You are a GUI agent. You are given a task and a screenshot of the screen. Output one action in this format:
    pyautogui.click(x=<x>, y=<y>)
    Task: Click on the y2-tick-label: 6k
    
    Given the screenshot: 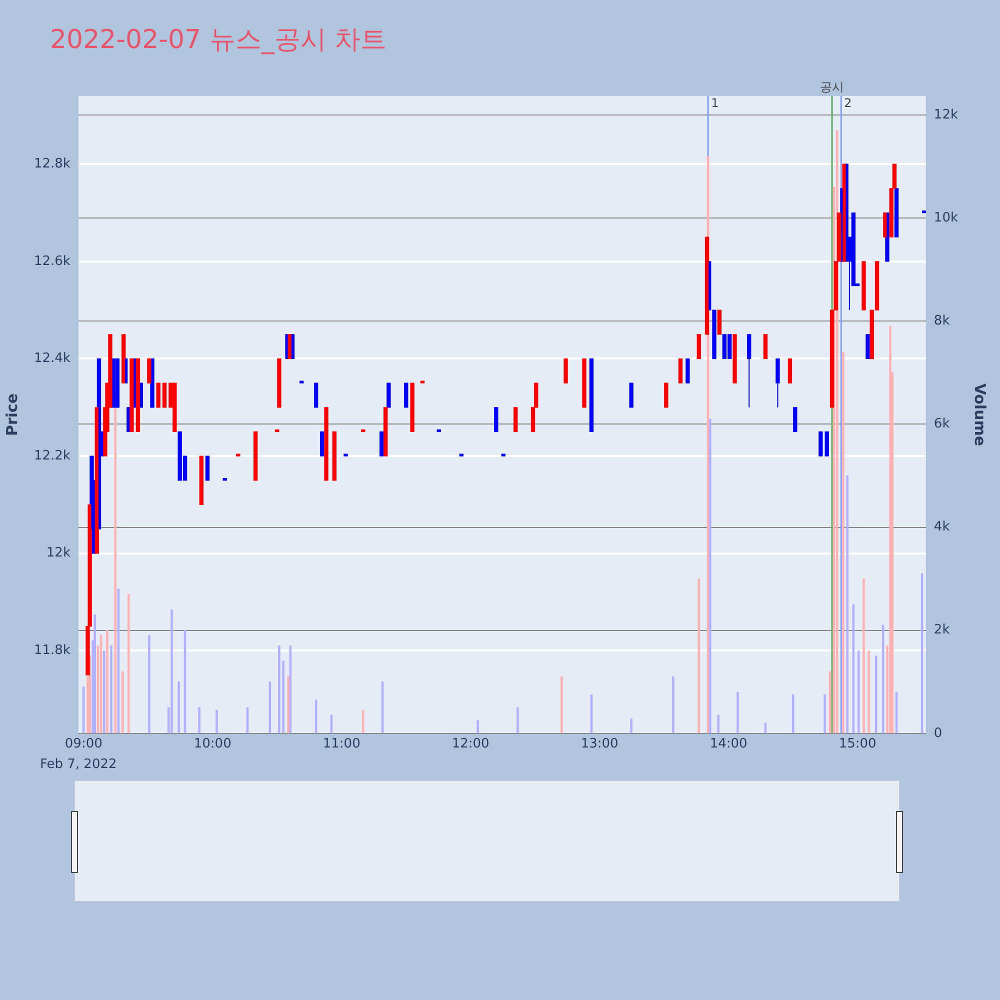 What is the action you would take?
    pyautogui.click(x=942, y=424)
    